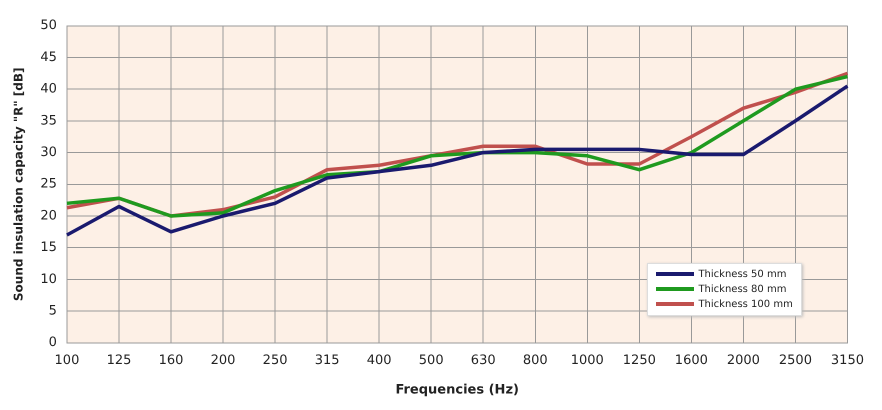 The image size is (882, 410). Describe the element at coordinates (48, 120) in the screenshot. I see `y-tick-label: 35` at that location.